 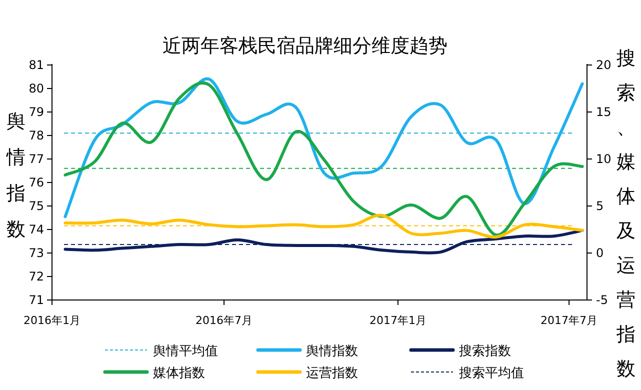 I want to click on legend-label: 运营指数, so click(x=332, y=373).